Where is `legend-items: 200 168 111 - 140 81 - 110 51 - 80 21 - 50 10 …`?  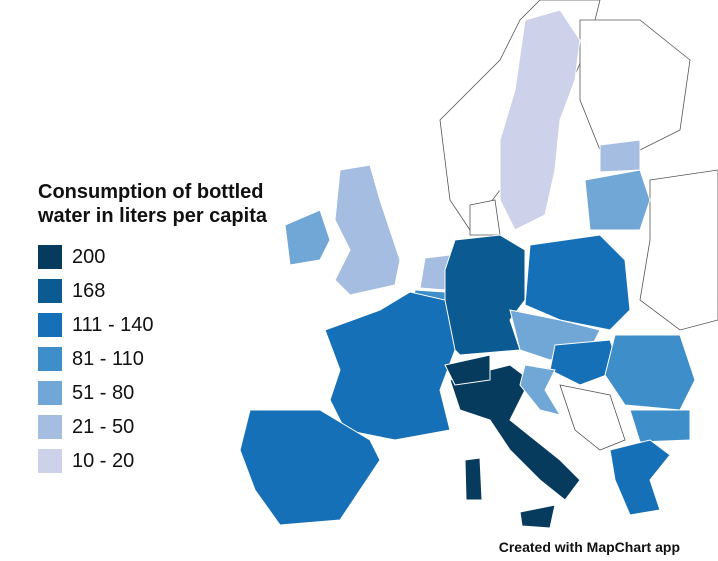
legend-items: 200 168 111 - 140 81 - 110 51 - 80 21 - 50 10 … is located at coordinates (163, 359).